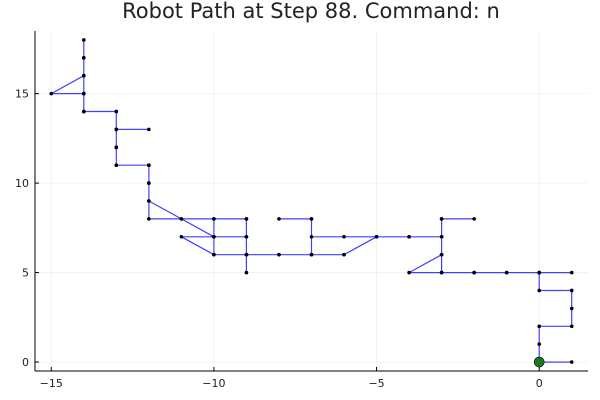 Image resolution: width=600 pixels, height=400 pixels. What do you see at coordinates (539, 362) in the screenshot?
I see `current-position-marker` at bounding box center [539, 362].